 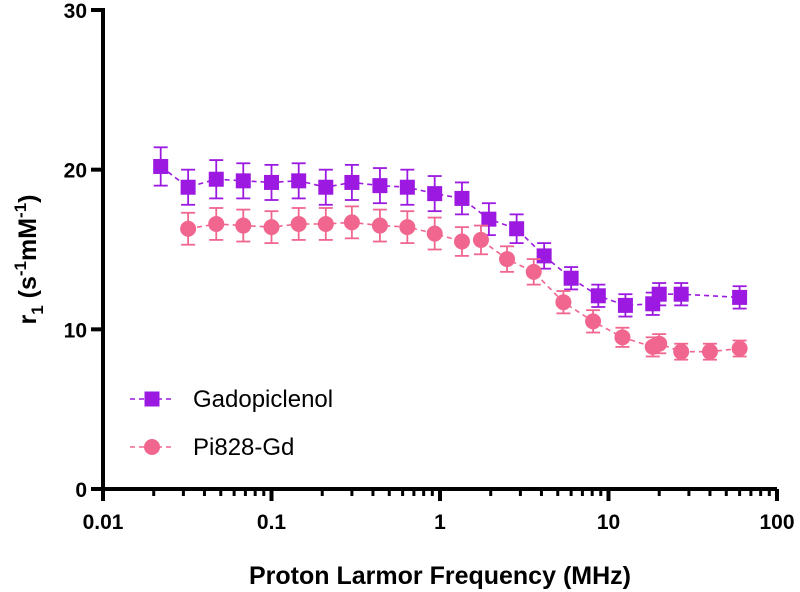 I want to click on y-axis-title-sup2: -1, so click(x=20, y=210).